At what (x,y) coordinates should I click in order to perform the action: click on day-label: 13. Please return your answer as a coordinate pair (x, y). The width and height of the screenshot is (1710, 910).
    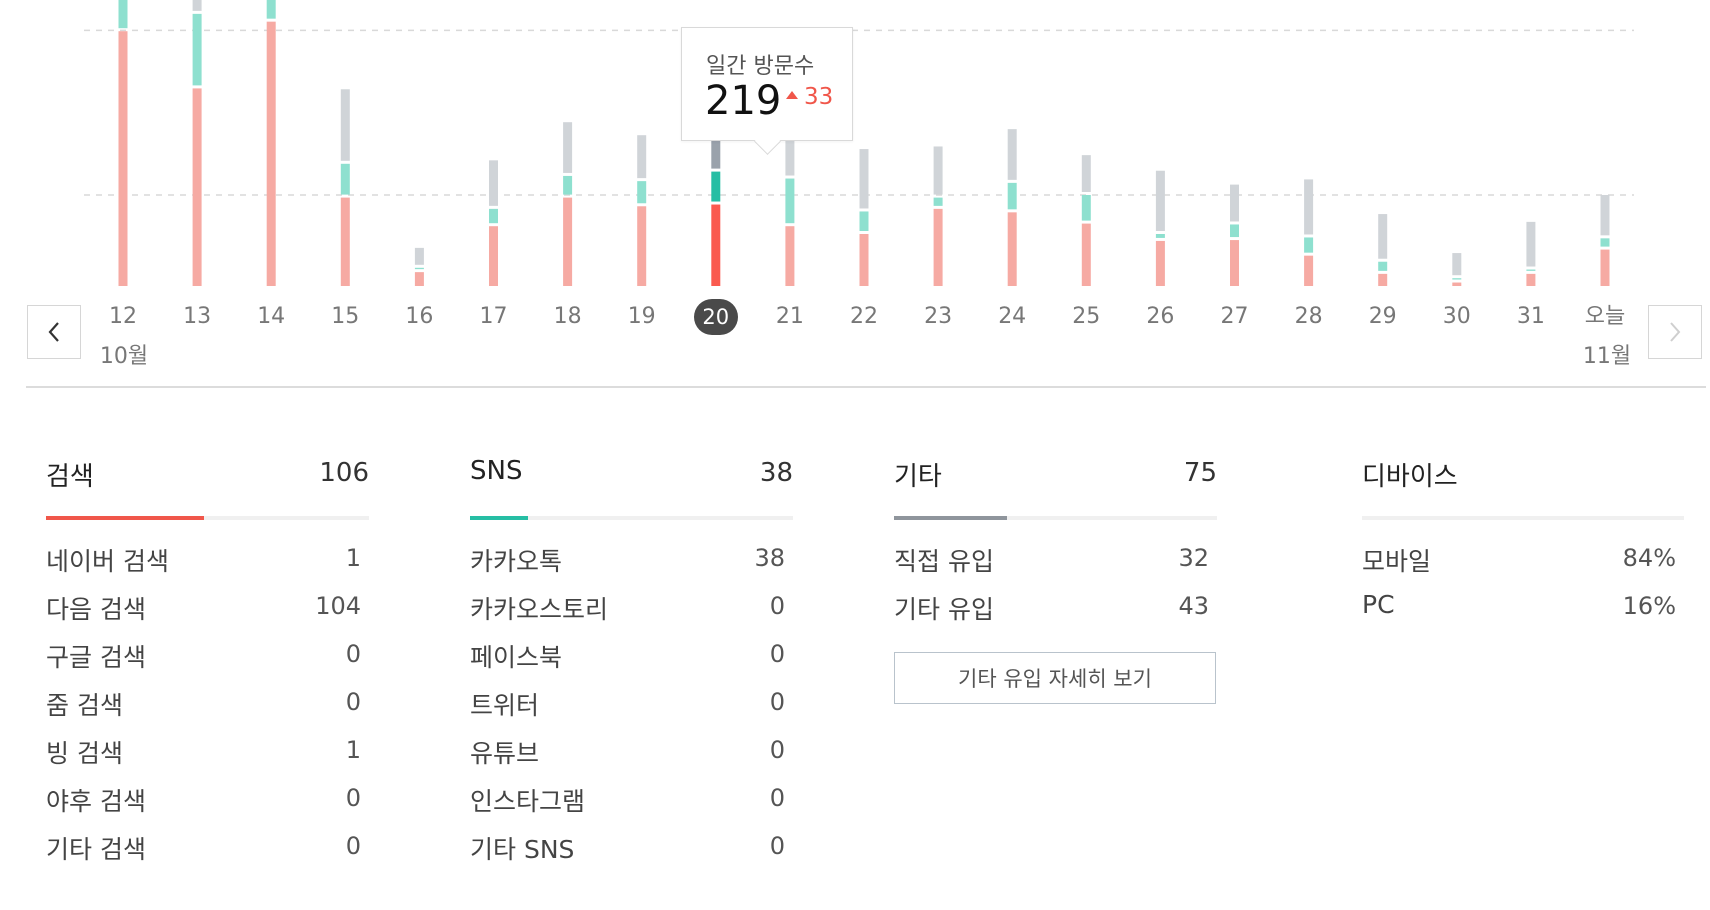
    Looking at the image, I should click on (197, 316).